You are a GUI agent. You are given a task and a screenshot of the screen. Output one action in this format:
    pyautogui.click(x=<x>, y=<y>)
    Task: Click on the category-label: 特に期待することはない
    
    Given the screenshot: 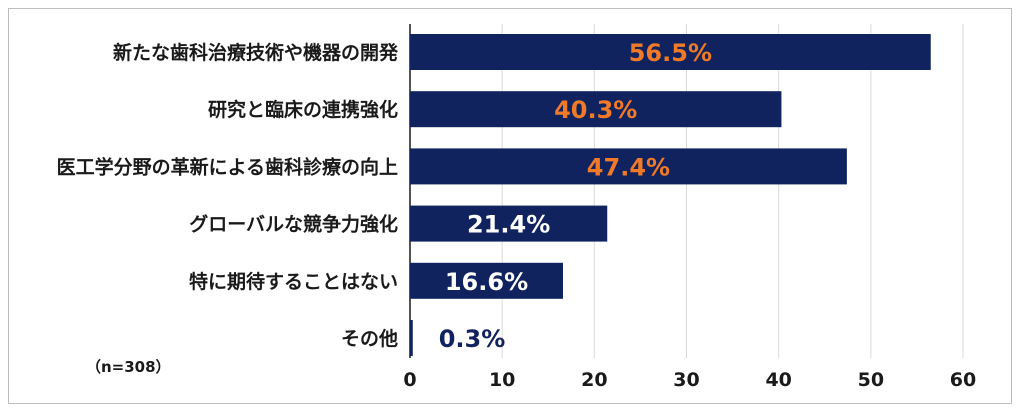 What is the action you would take?
    pyautogui.click(x=293, y=281)
    